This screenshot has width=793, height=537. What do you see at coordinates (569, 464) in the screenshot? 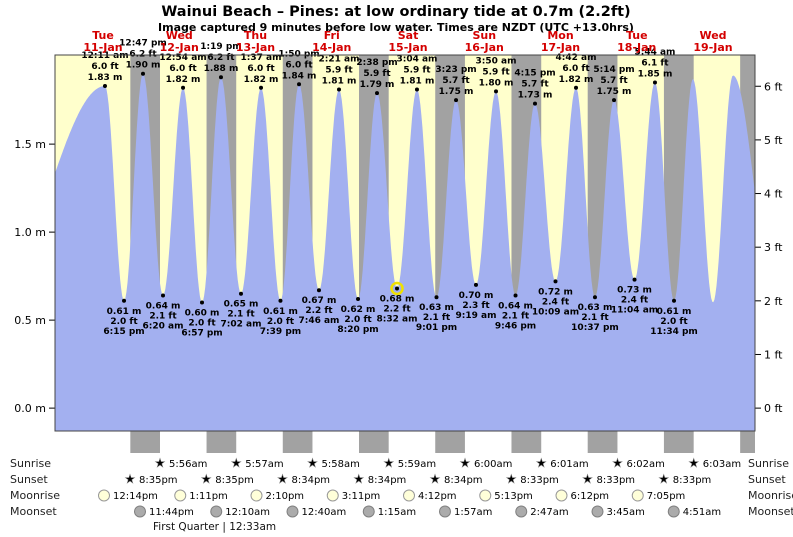
I see `sunrise-time: 6:01am` at bounding box center [569, 464].